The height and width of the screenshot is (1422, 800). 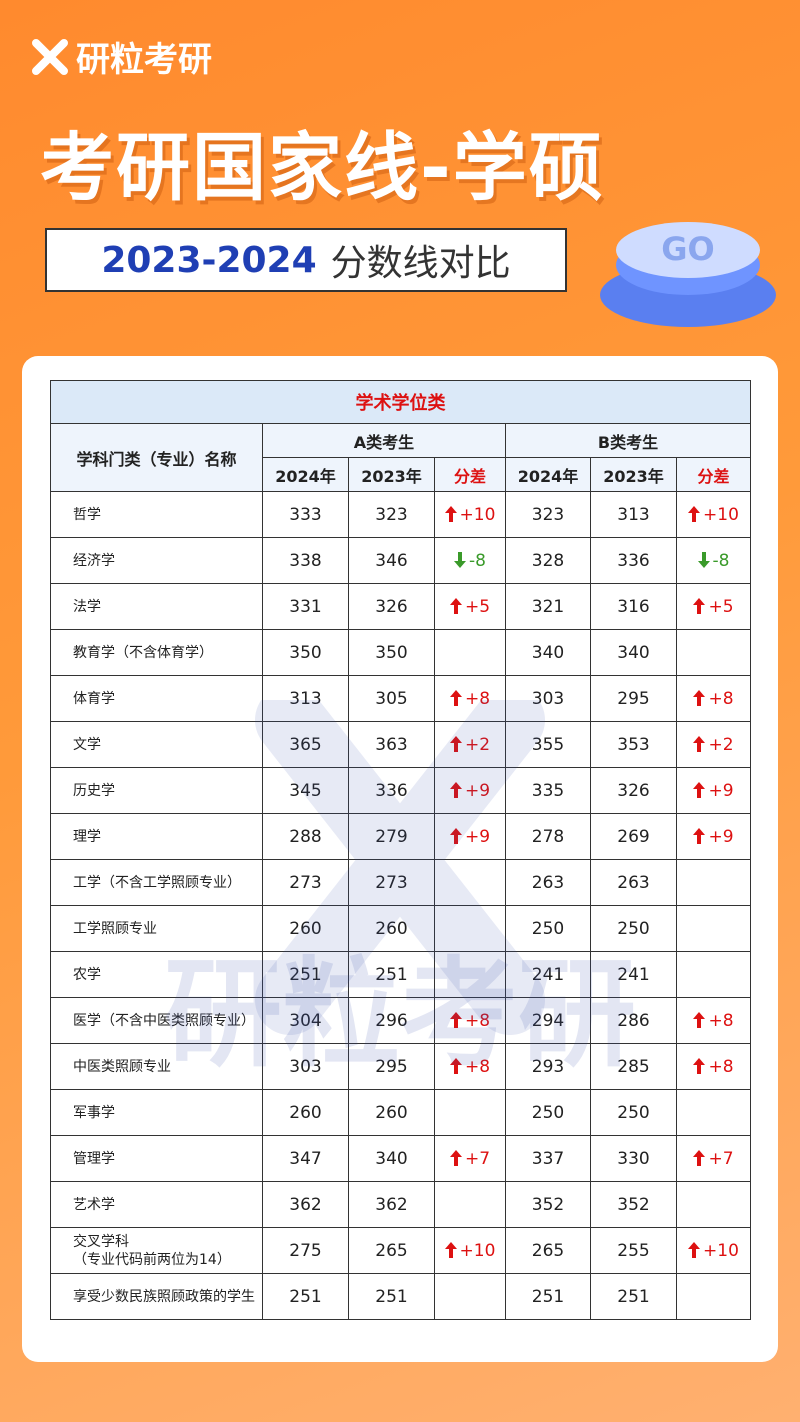 I want to click on score-cell: 365, so click(x=305, y=744).